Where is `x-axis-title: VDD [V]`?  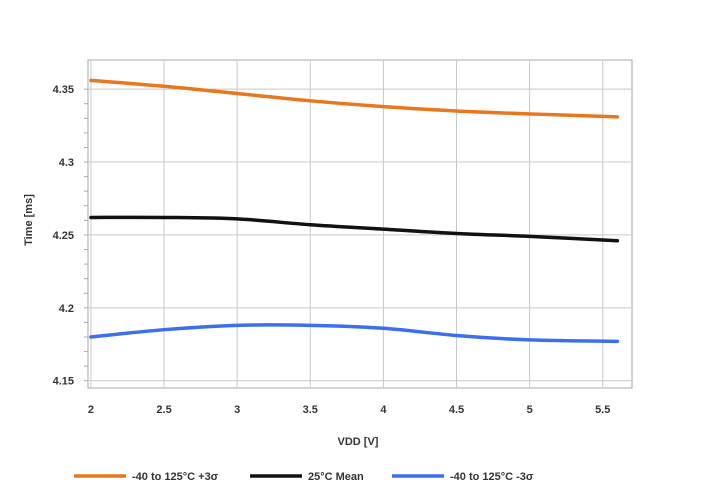 x-axis-title: VDD [V] is located at coordinates (358, 442).